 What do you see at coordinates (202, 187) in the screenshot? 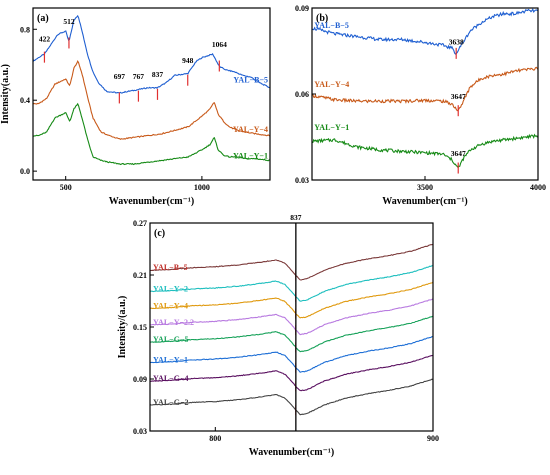
I see `x-tick-label: 1000` at bounding box center [202, 187].